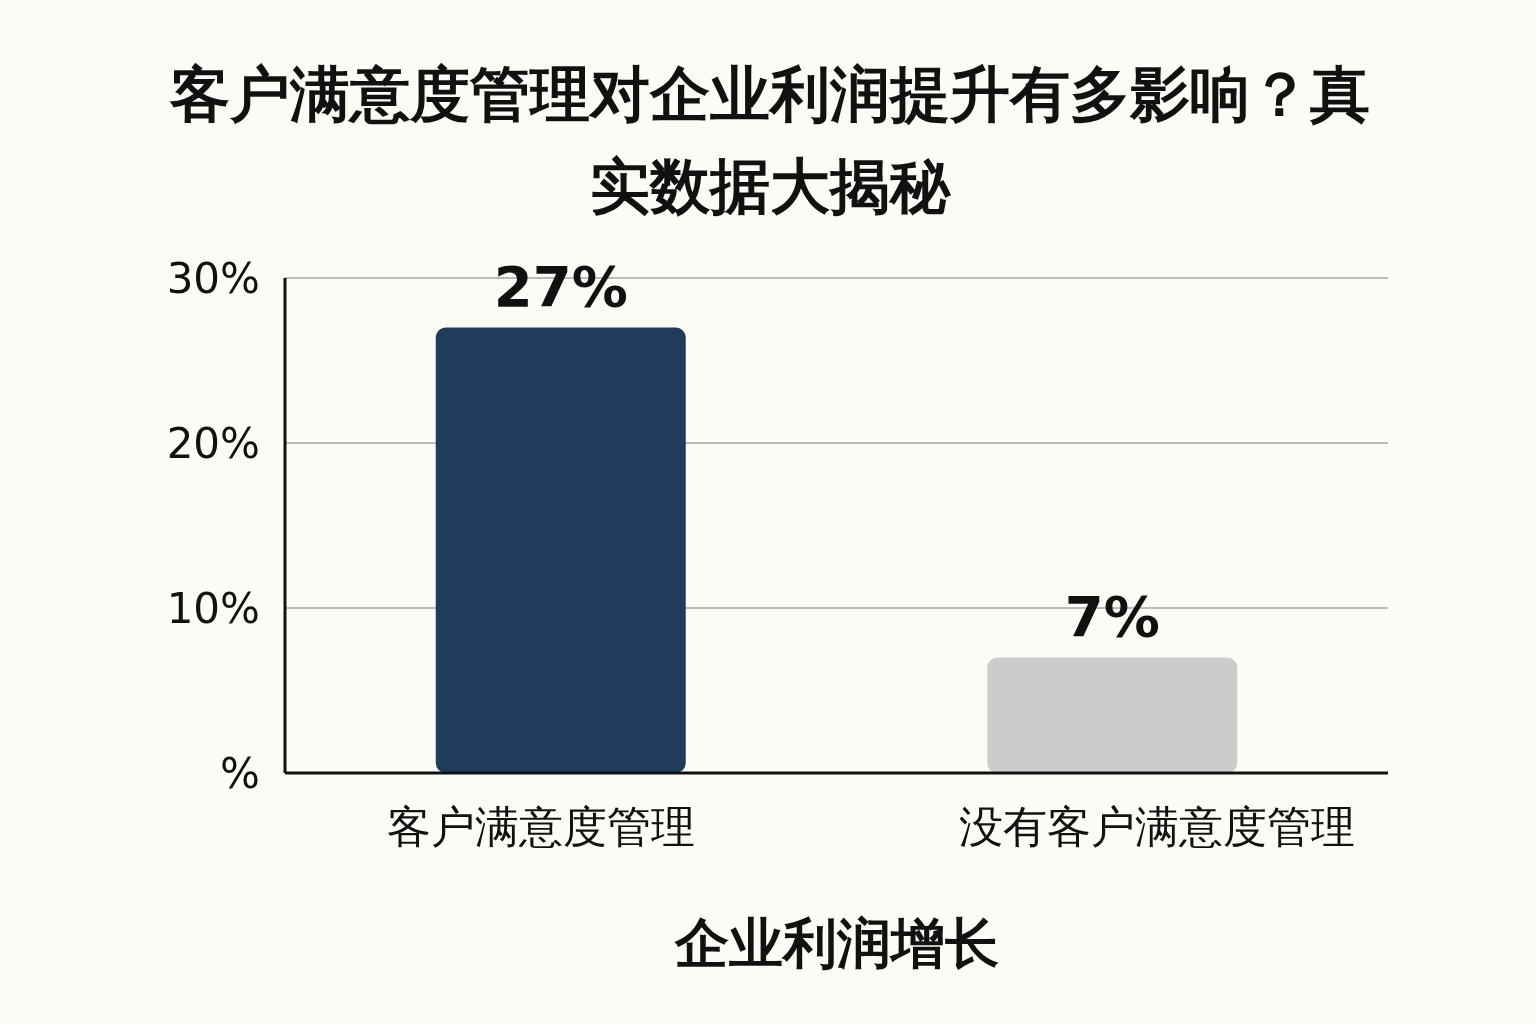  What do you see at coordinates (1157, 826) in the screenshot?
I see `x-tick-label: 没有客户满意度管理` at bounding box center [1157, 826].